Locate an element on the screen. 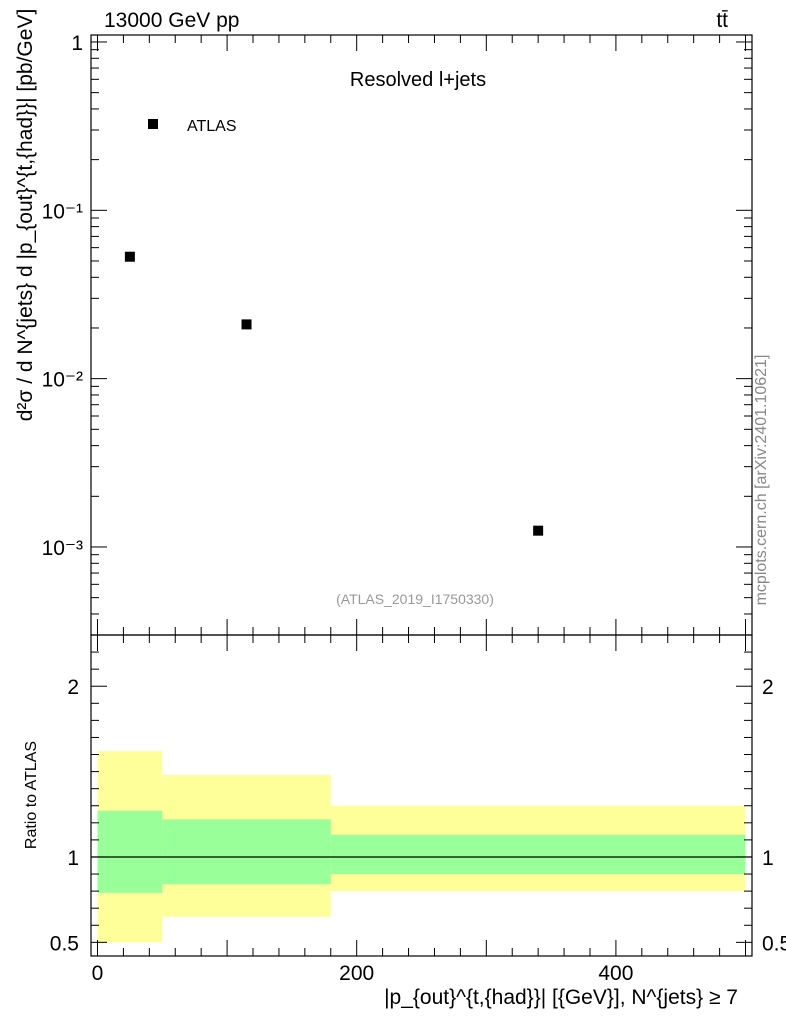 Image resolution: width=786 pixels, height=1024 pixels. ratio-y-axis-label: Ratio to ATLAS is located at coordinates (31, 795).